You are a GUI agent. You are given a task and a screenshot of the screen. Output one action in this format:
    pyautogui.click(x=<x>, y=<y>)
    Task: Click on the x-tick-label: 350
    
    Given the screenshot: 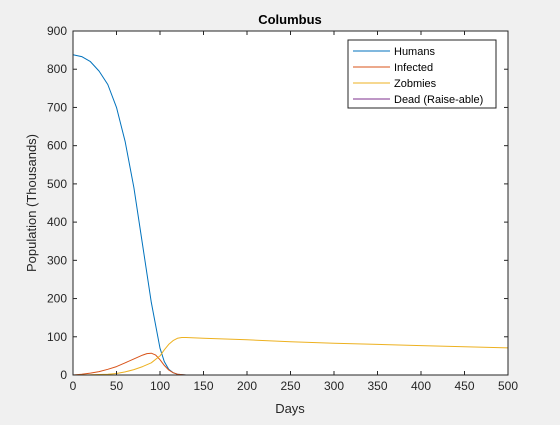 What is the action you would take?
    pyautogui.click(x=377, y=386)
    